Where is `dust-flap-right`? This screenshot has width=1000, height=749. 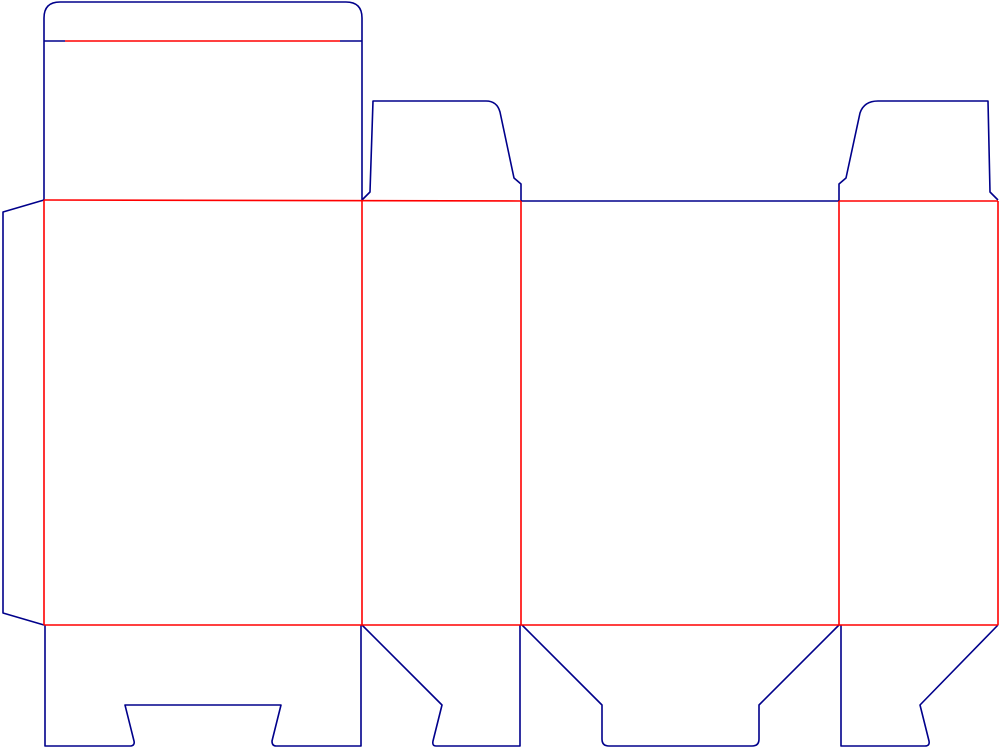 dust-flap-right is located at coordinates (918, 150).